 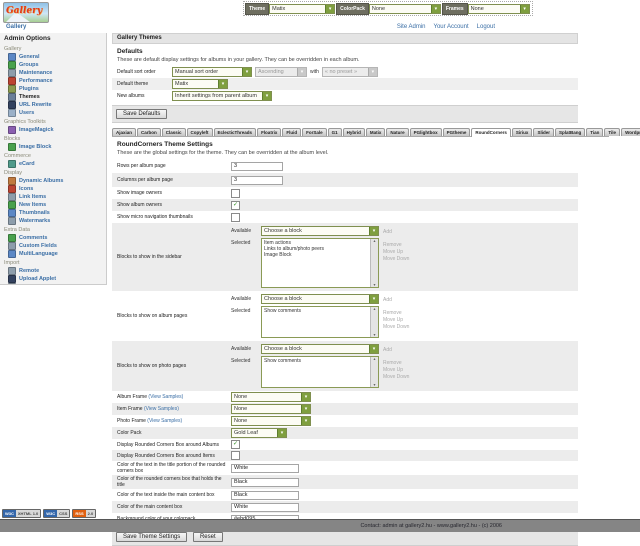 What do you see at coordinates (271, 421) in the screenshot?
I see `photo-frame-select: None ▾` at bounding box center [271, 421].